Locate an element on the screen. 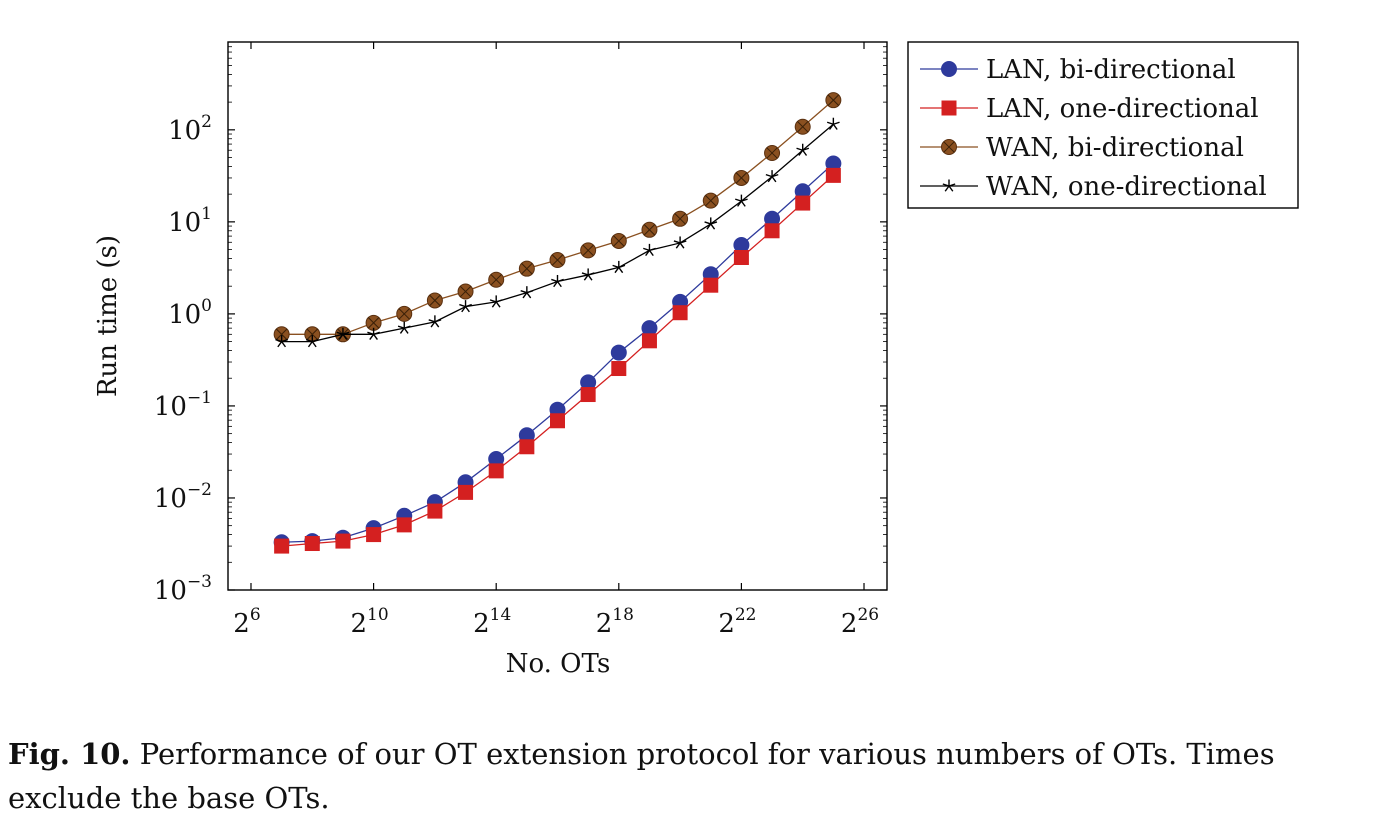 The height and width of the screenshot is (820, 1394). y-axis-label: Run time (s) is located at coordinates (108, 316).